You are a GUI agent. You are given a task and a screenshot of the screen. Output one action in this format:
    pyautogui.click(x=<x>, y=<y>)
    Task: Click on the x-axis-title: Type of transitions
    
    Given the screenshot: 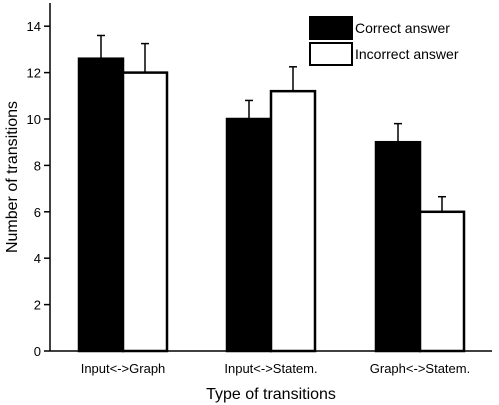 What is the action you would take?
    pyautogui.click(x=271, y=394)
    